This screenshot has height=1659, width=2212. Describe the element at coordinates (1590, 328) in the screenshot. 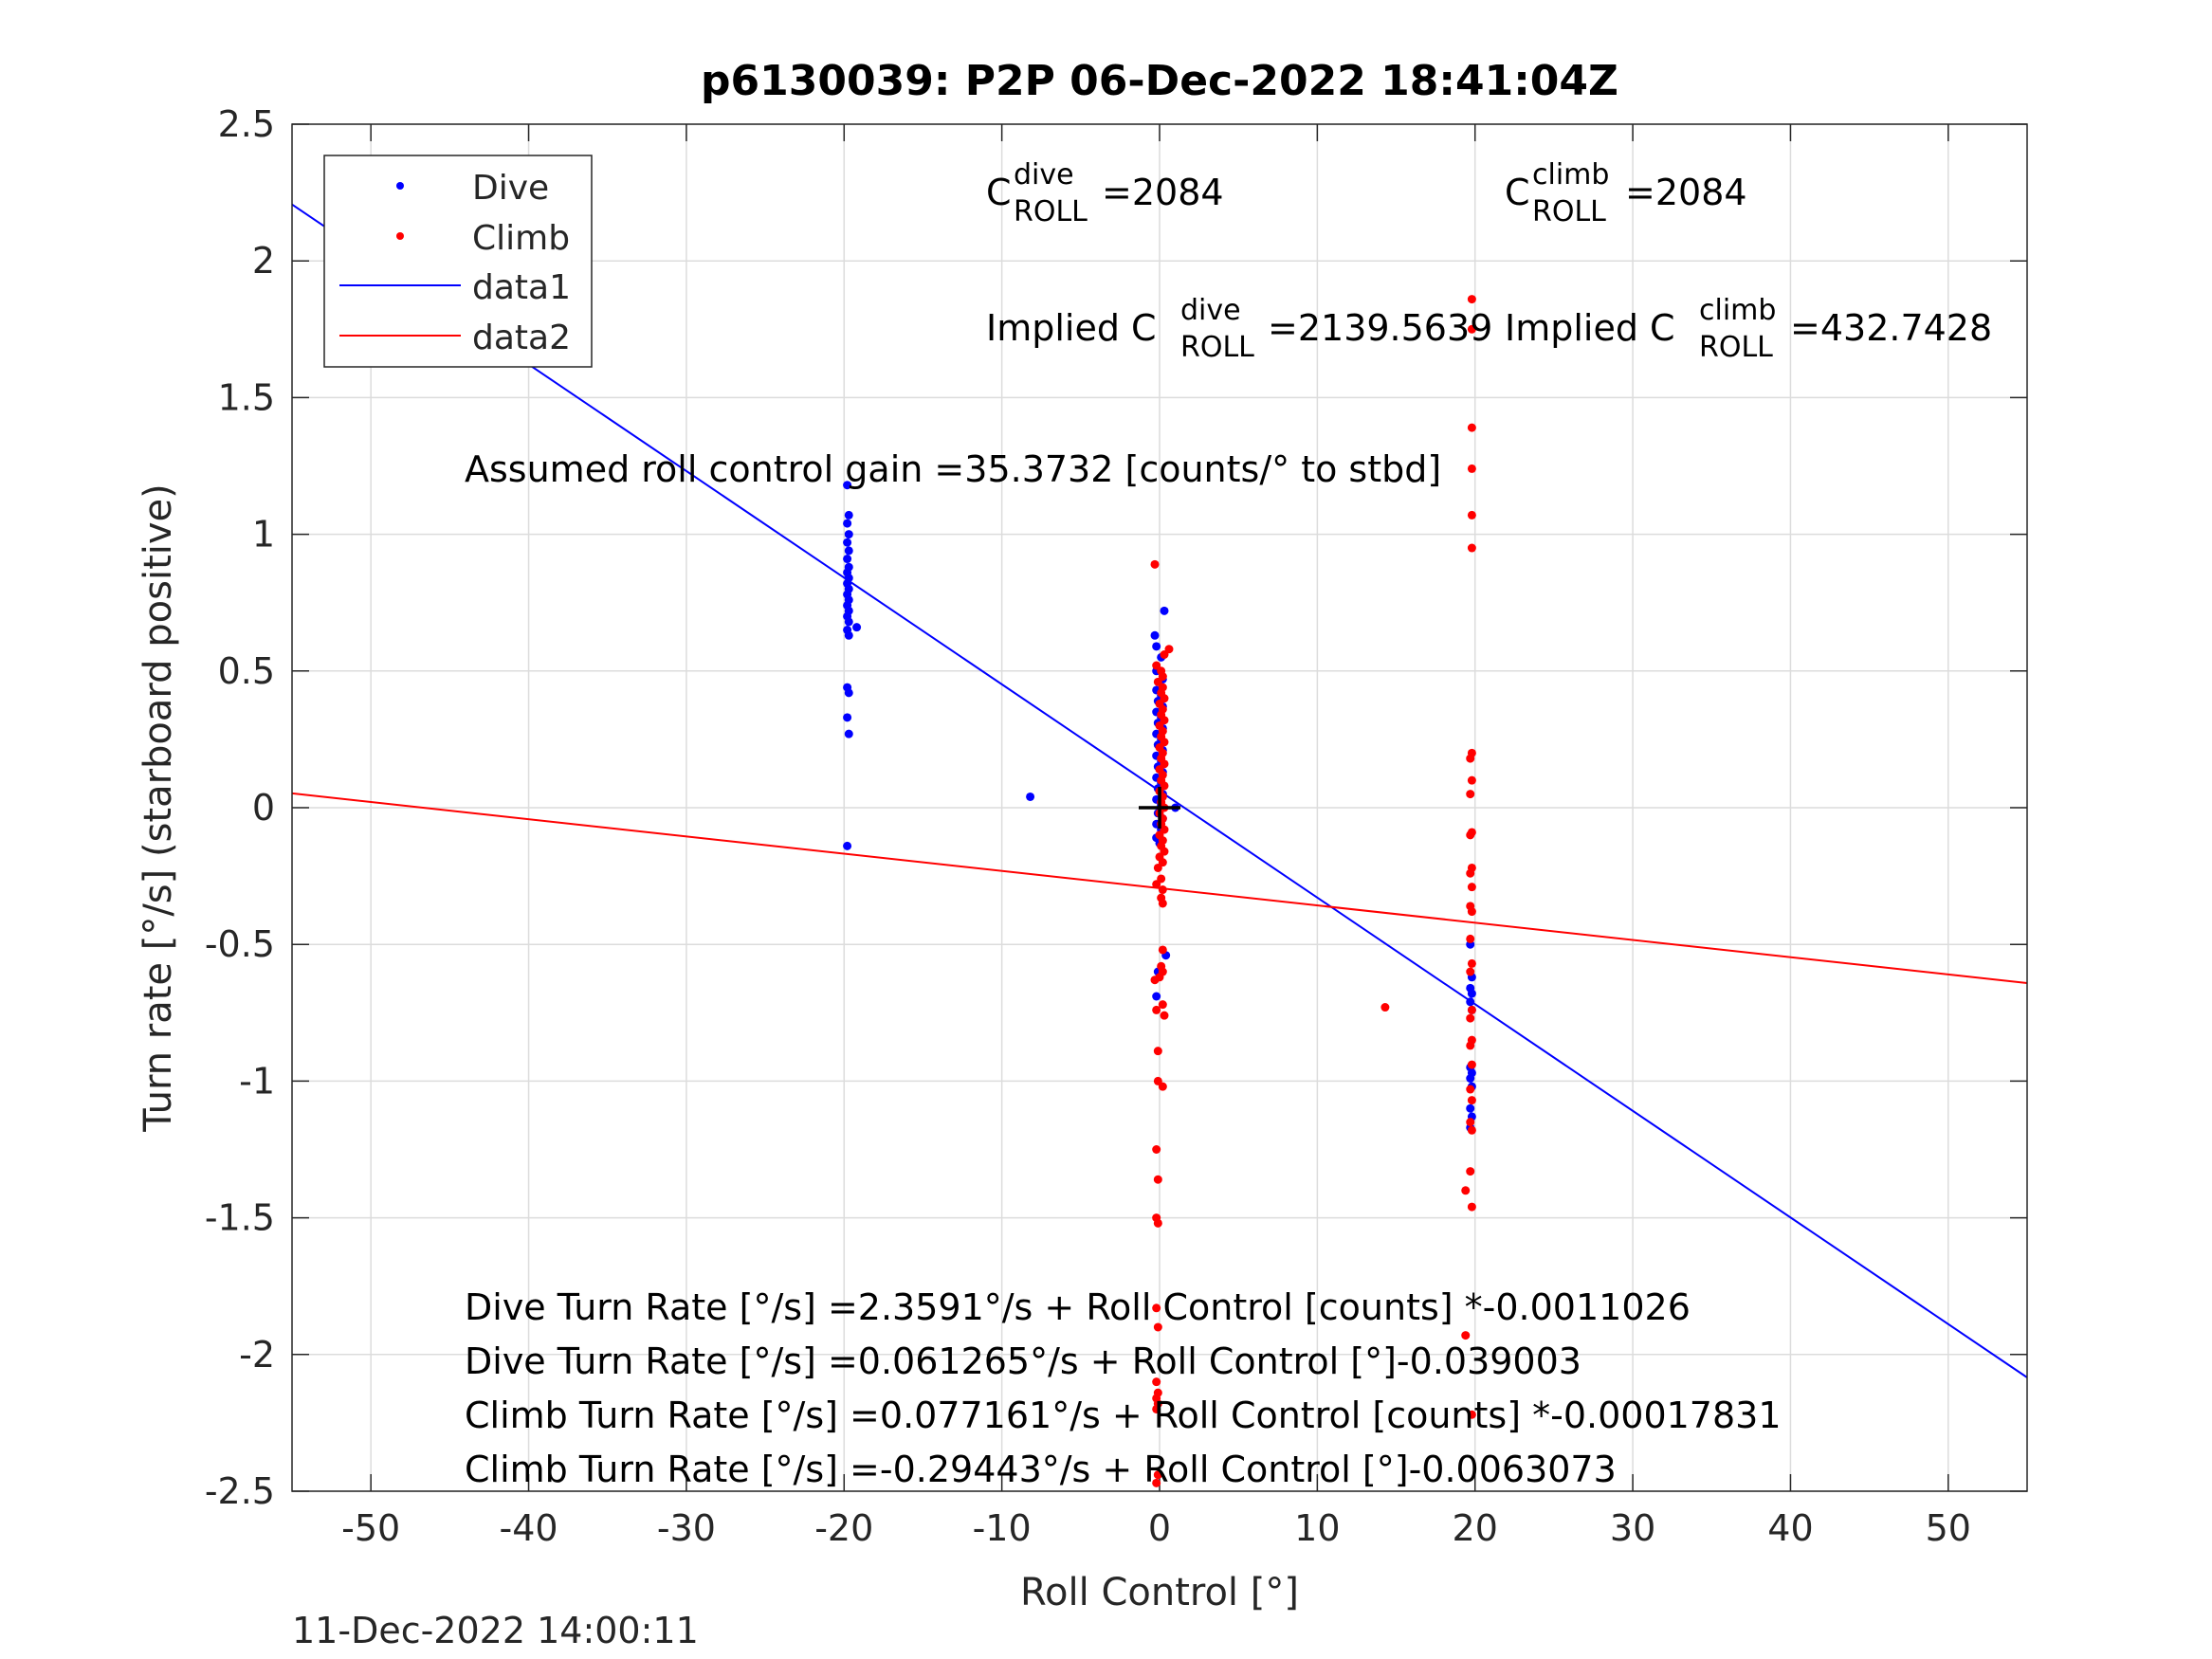

I see `implied-climb-prefix: Implied C` at that location.